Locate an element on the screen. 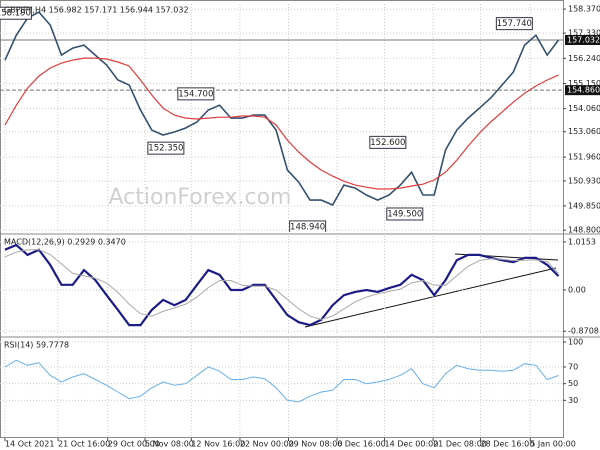 The width and height of the screenshot is (600, 450). x-tick-label: 6 Dec 16:00 is located at coordinates (361, 444).